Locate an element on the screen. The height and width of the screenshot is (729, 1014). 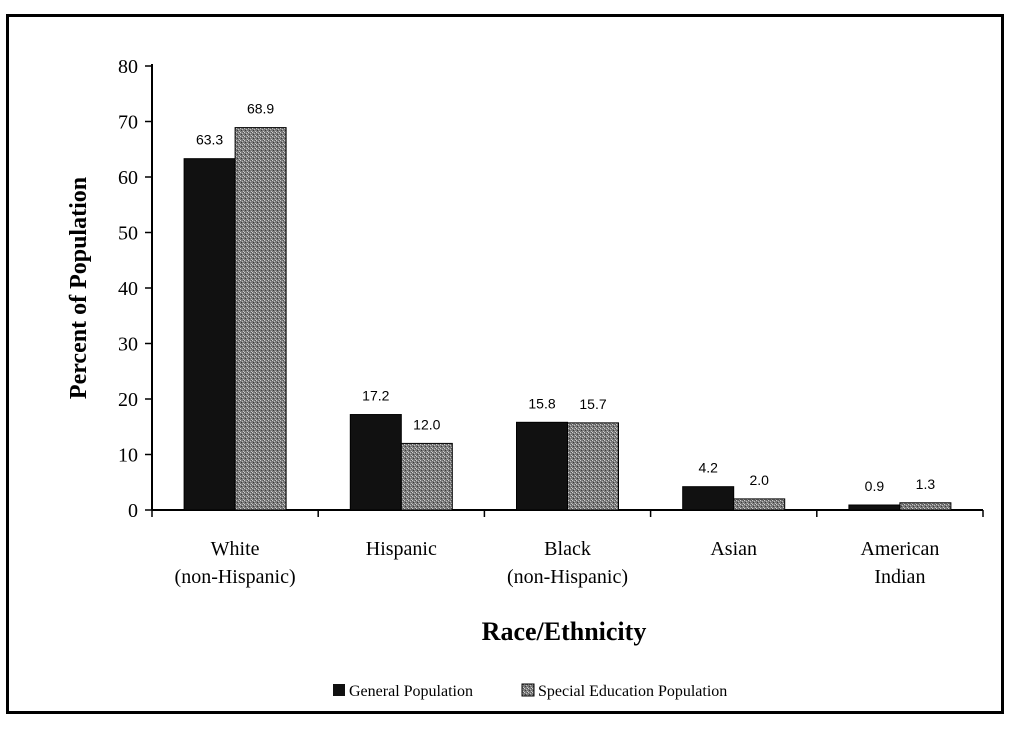
y-axis: 0 10 20 30 40 50 60 70 80 is located at coordinates (135, 289).